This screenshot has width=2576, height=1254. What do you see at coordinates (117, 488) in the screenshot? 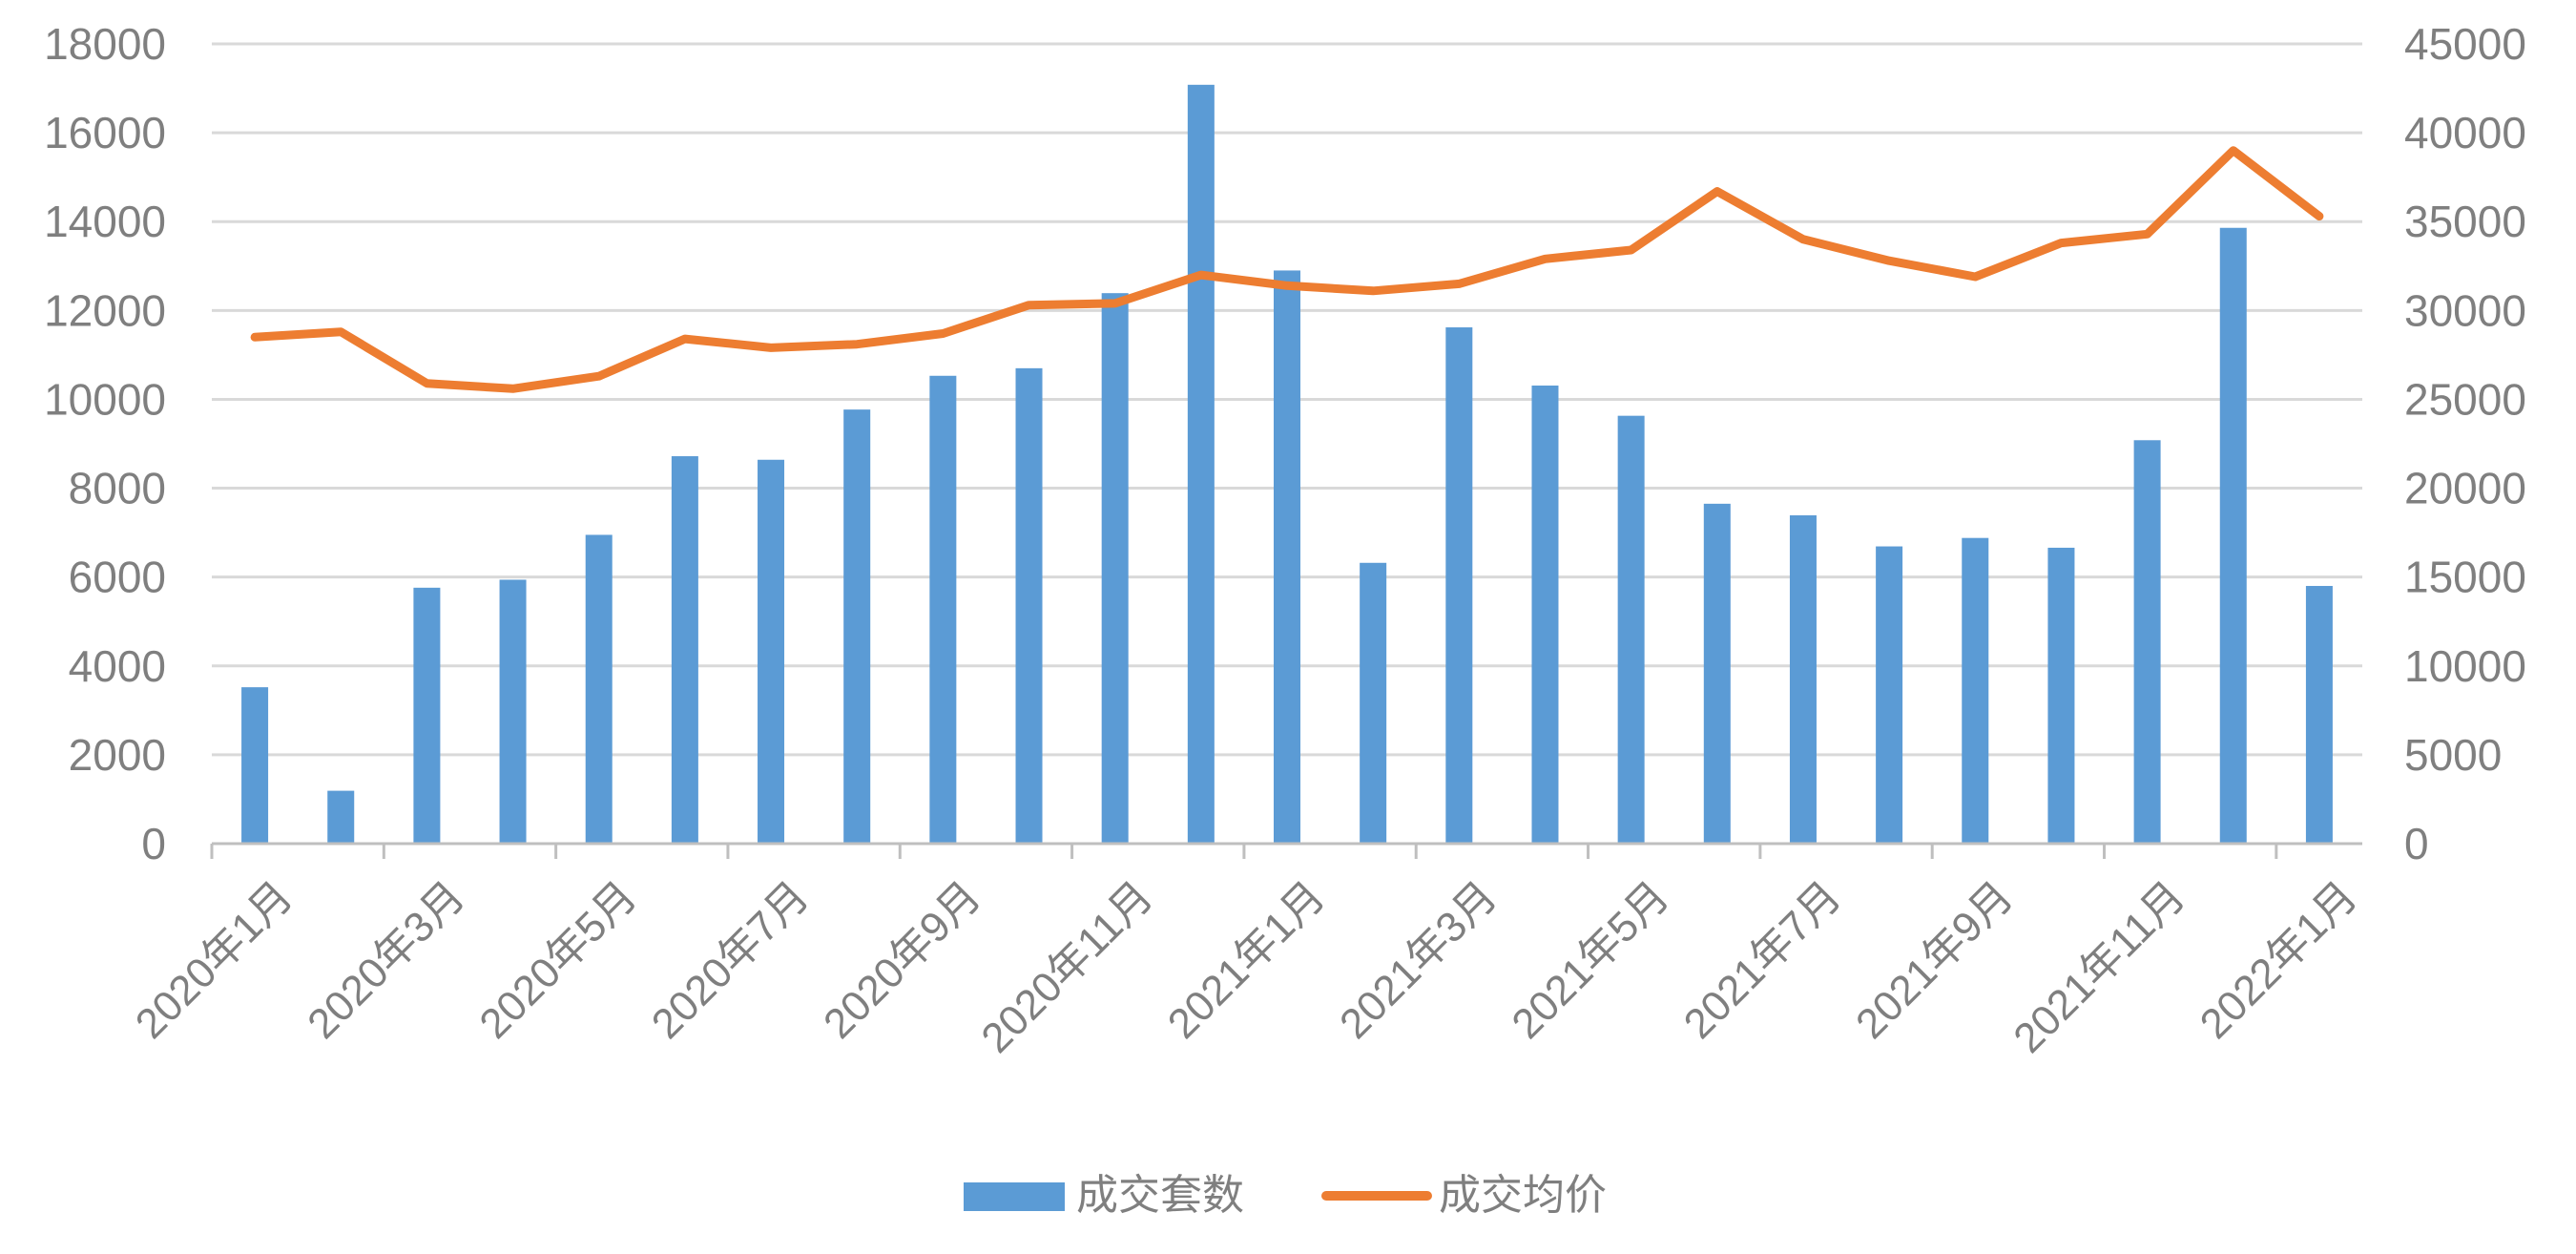
I see `y-left-tick-label: 8000` at bounding box center [117, 488].